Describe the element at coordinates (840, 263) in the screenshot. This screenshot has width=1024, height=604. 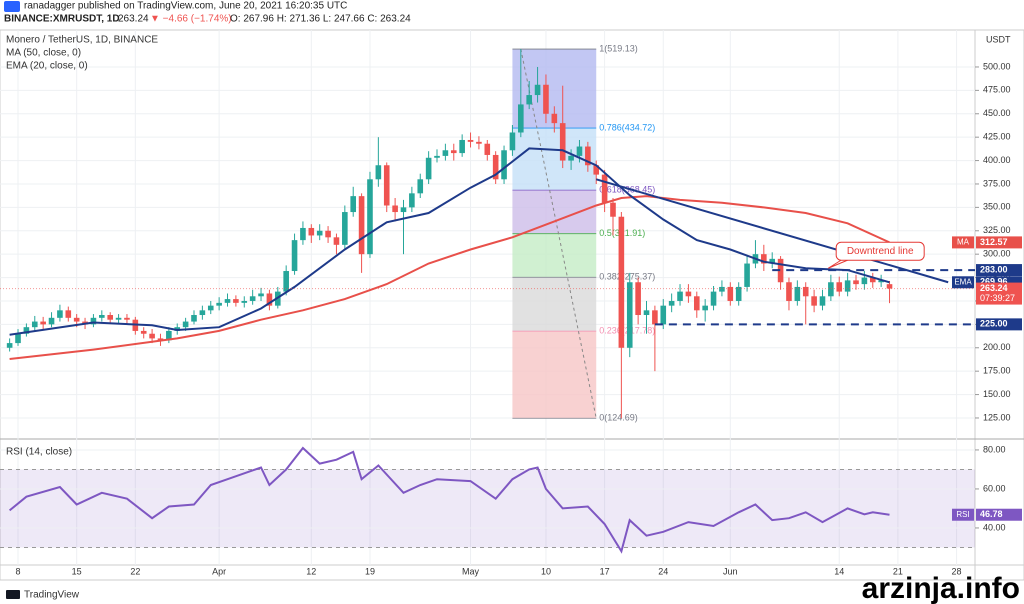
I see `callout-pointer` at that location.